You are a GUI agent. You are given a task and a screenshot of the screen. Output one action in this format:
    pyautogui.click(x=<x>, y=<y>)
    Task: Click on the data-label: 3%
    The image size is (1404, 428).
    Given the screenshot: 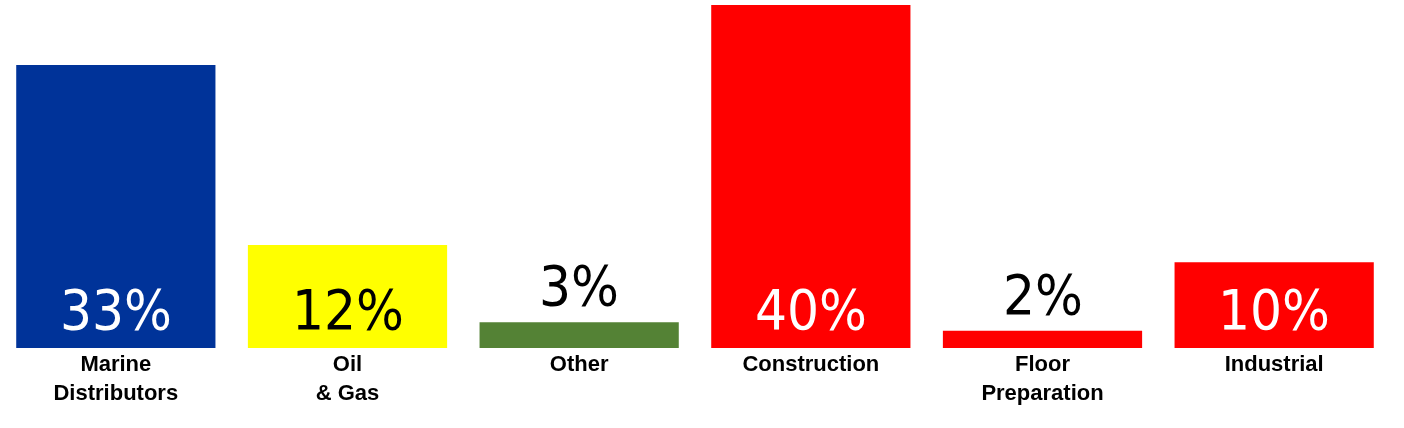 What is the action you would take?
    pyautogui.click(x=579, y=285)
    